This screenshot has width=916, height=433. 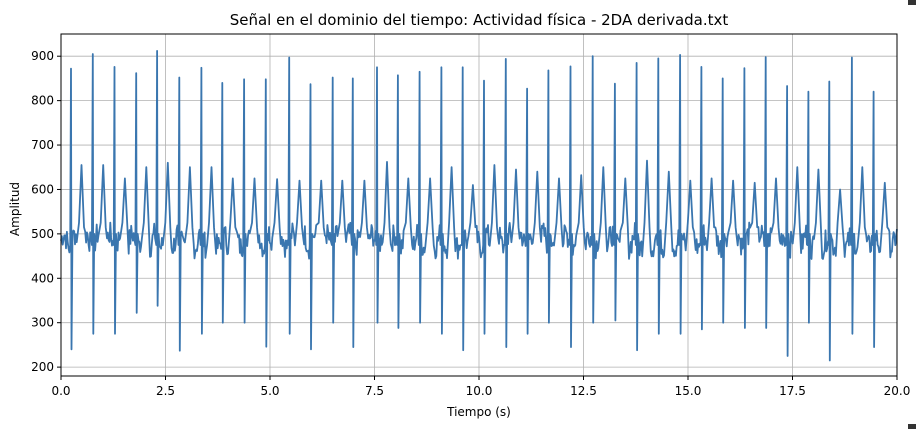 I want to click on x-tick-label: 15.0, so click(x=688, y=391).